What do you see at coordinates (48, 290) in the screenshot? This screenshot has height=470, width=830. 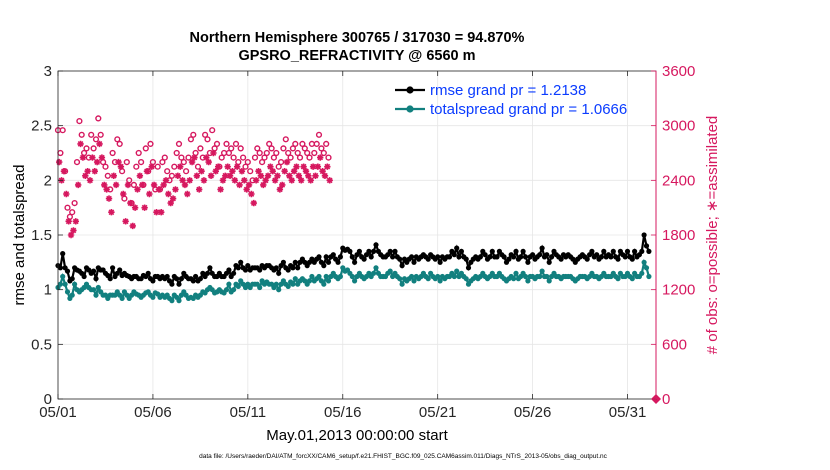 I see `y-left-tick-label: 1` at bounding box center [48, 290].